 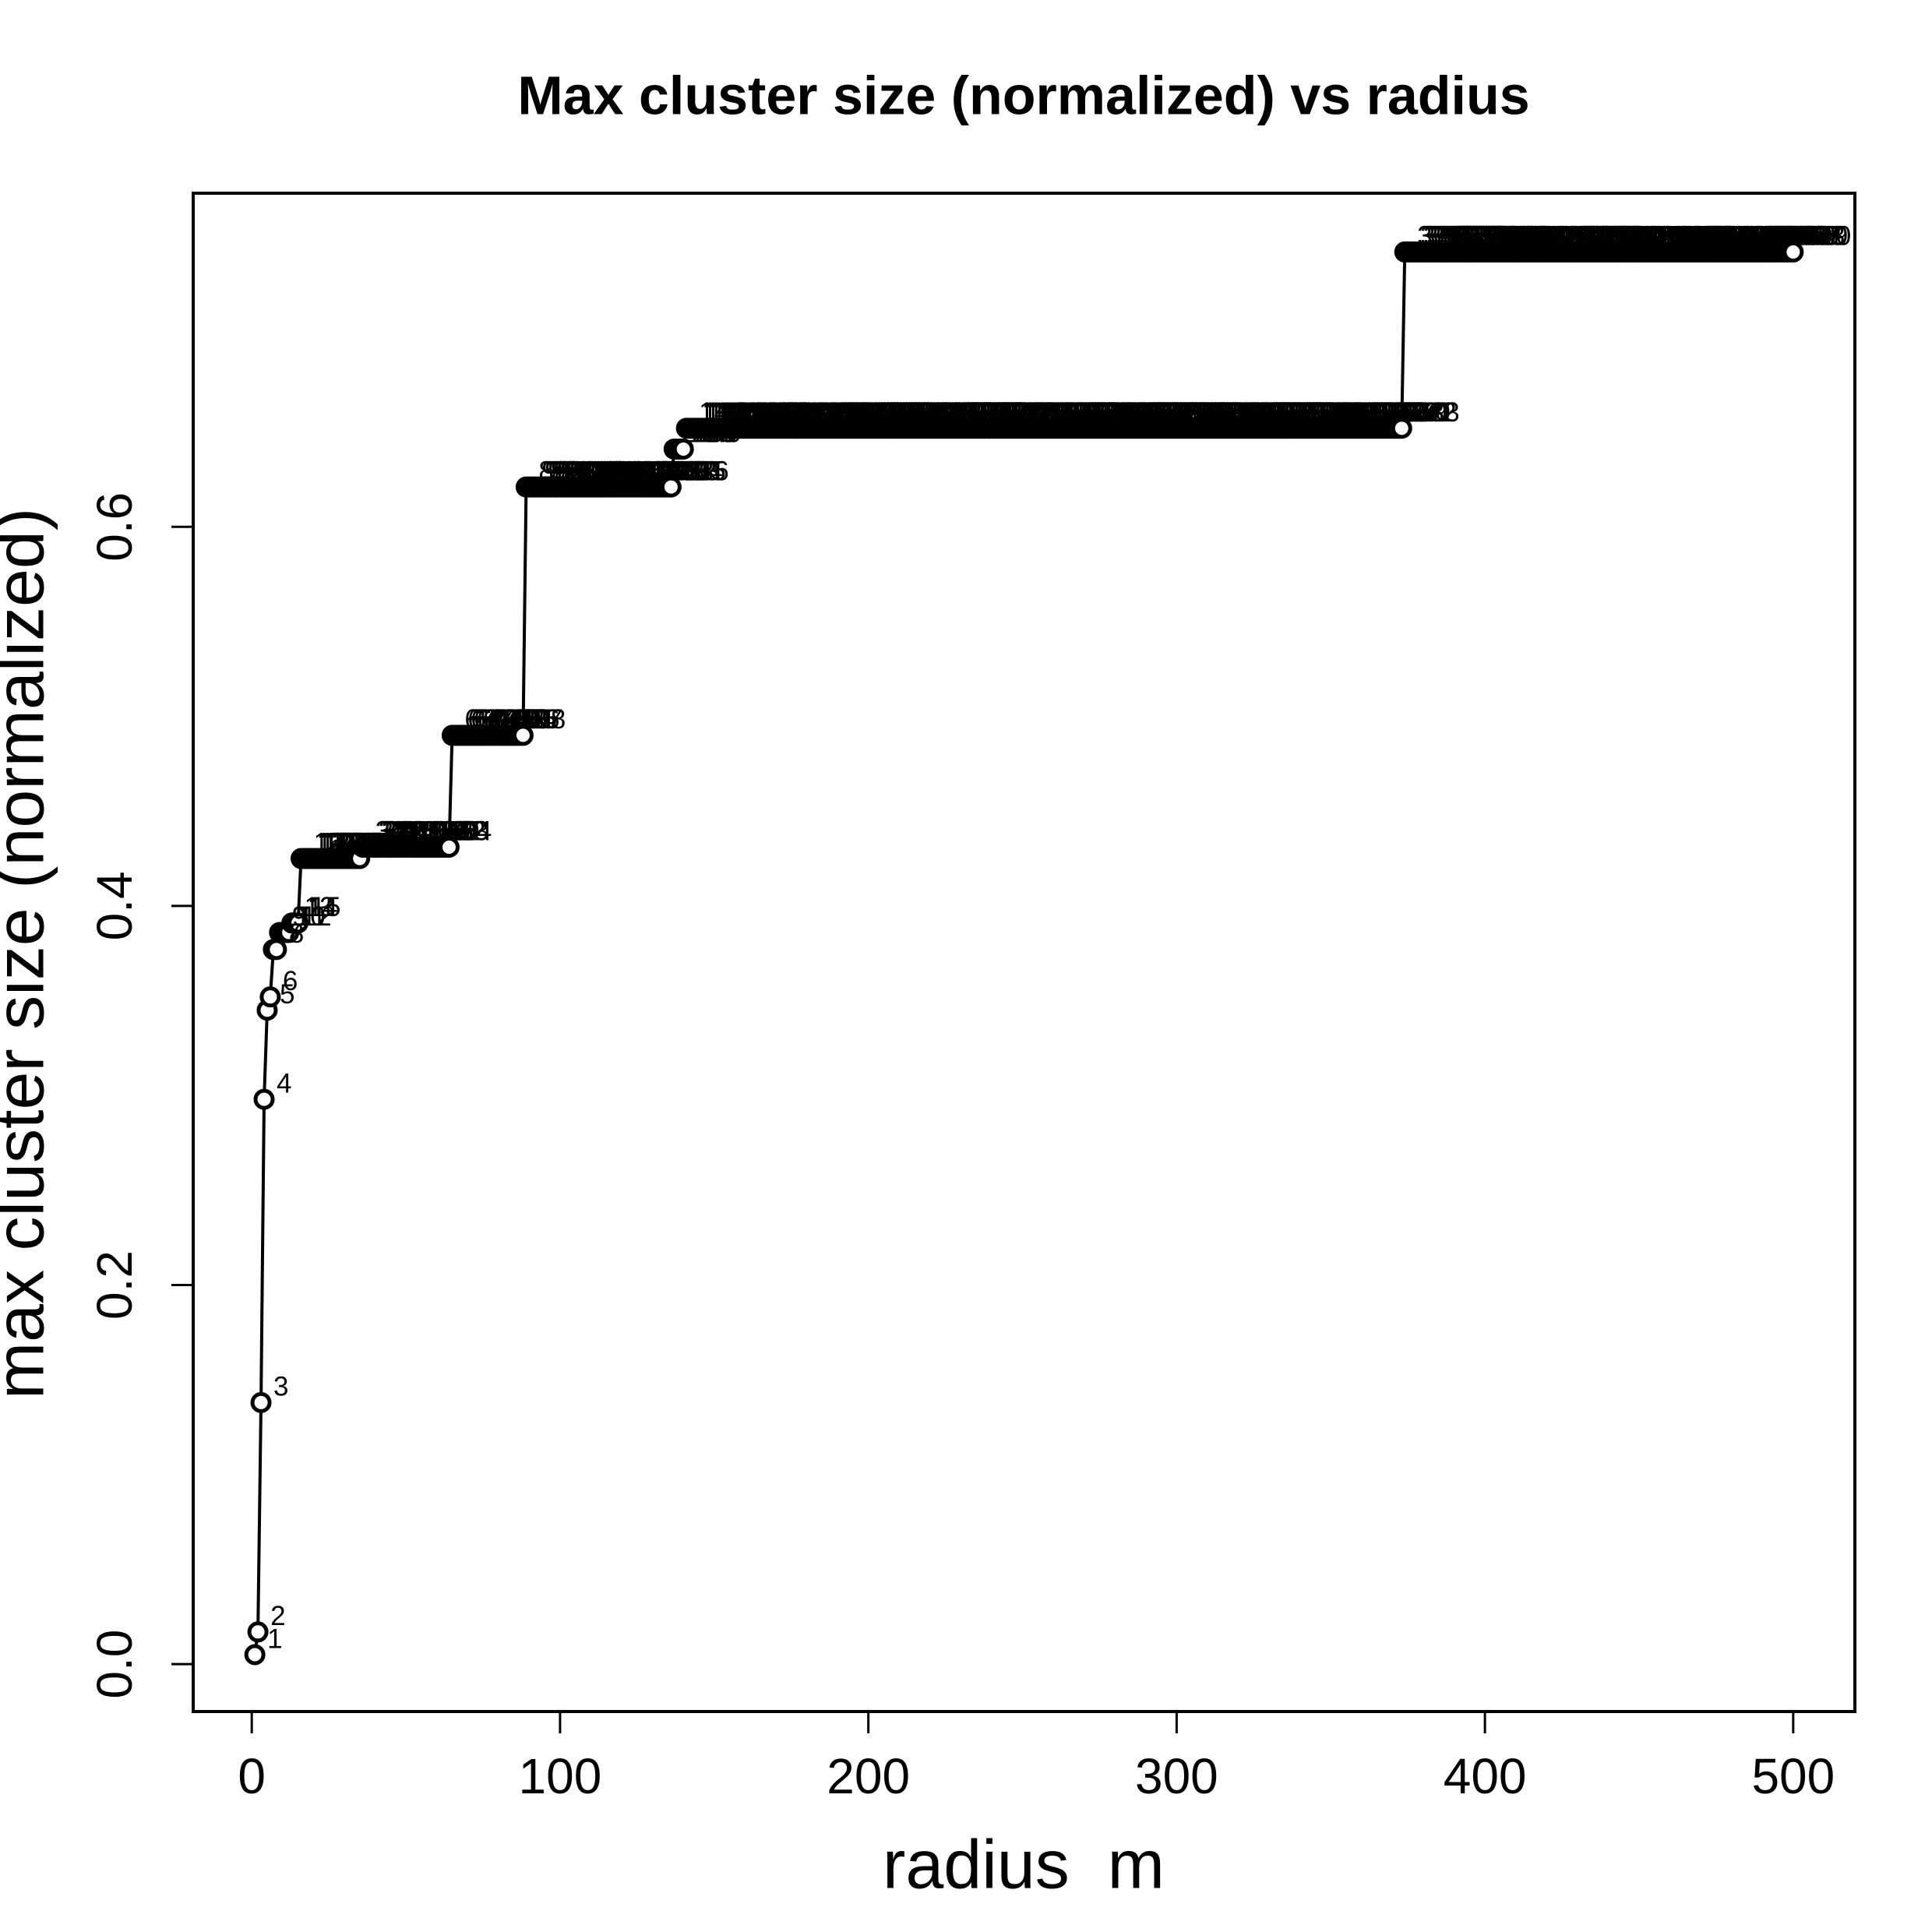 I want to click on point-label: 15, so click(x=326, y=907).